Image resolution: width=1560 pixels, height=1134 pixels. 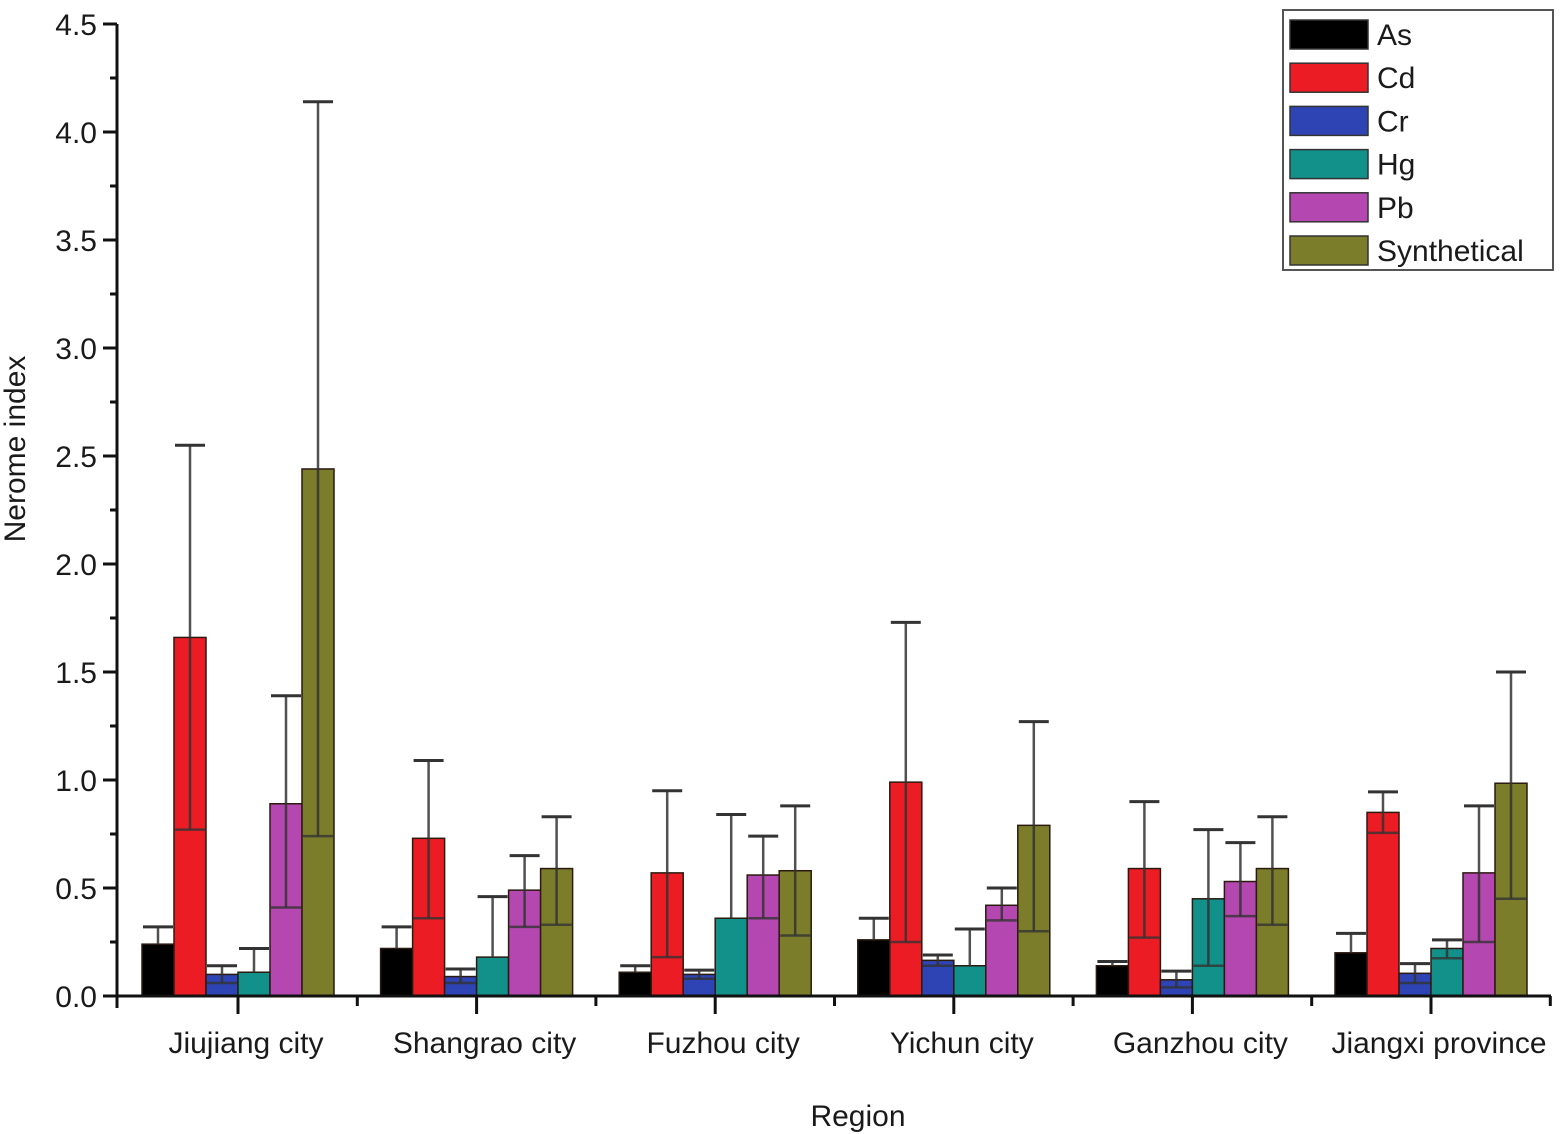 What do you see at coordinates (1438, 1043) in the screenshot?
I see `x-tick-label-jiangxi-province: Jiangxi province` at bounding box center [1438, 1043].